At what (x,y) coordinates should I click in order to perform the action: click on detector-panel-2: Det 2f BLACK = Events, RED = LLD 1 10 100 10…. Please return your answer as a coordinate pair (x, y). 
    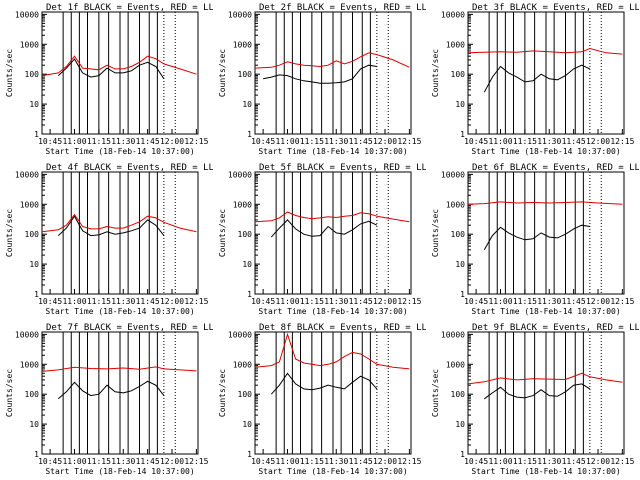
    Looking at the image, I should click on (319, 80).